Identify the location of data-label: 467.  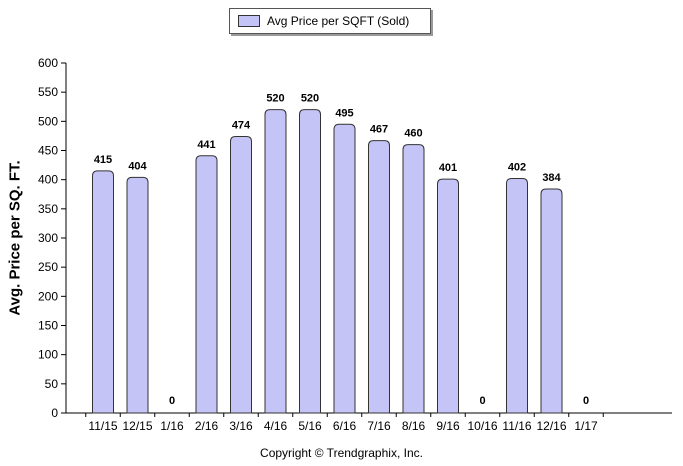
(379, 130).